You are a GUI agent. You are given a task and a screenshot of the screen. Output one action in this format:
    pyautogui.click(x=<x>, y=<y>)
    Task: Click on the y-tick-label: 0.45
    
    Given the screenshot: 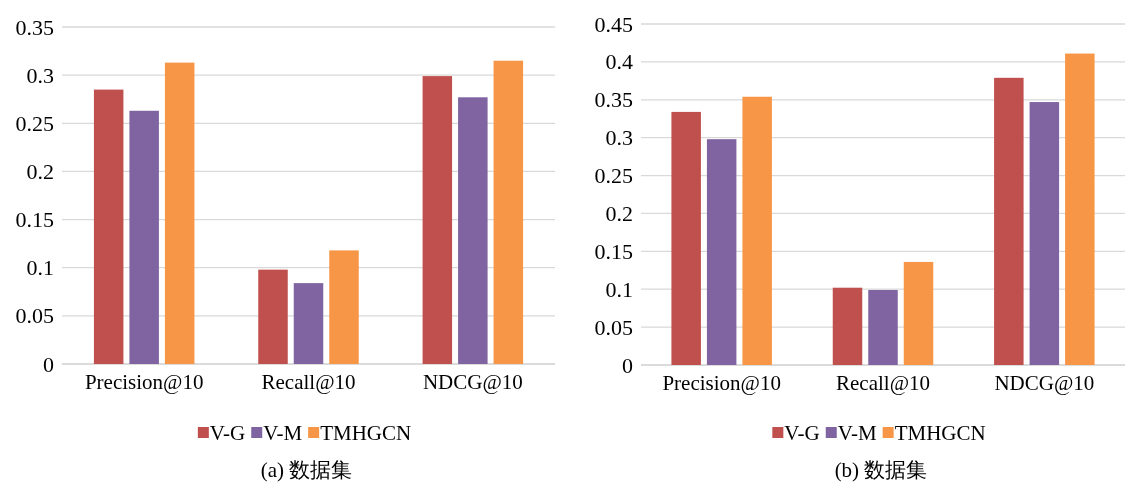 What is the action you would take?
    pyautogui.click(x=613, y=24)
    